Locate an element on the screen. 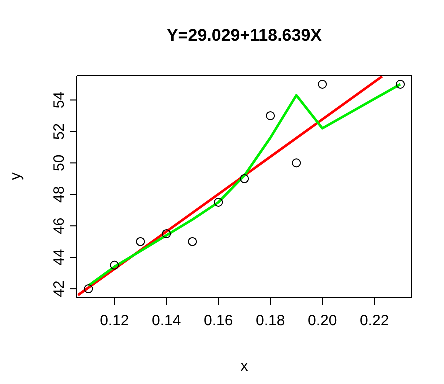 Image resolution: width=444 pixels, height=384 pixels. x-tick-label: 0.16 is located at coordinates (219, 321).